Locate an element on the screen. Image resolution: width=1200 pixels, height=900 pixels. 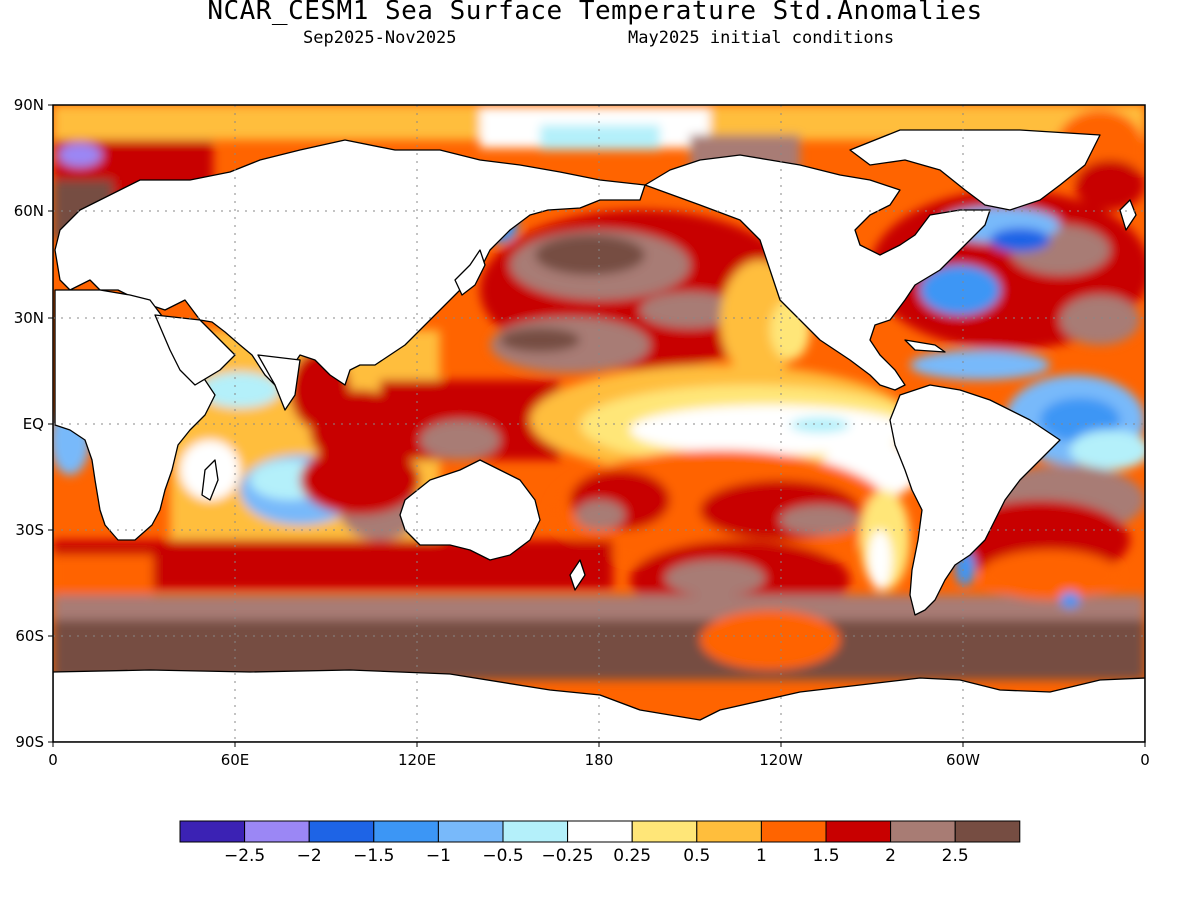
colorbar-label: −1 is located at coordinates (438, 856).